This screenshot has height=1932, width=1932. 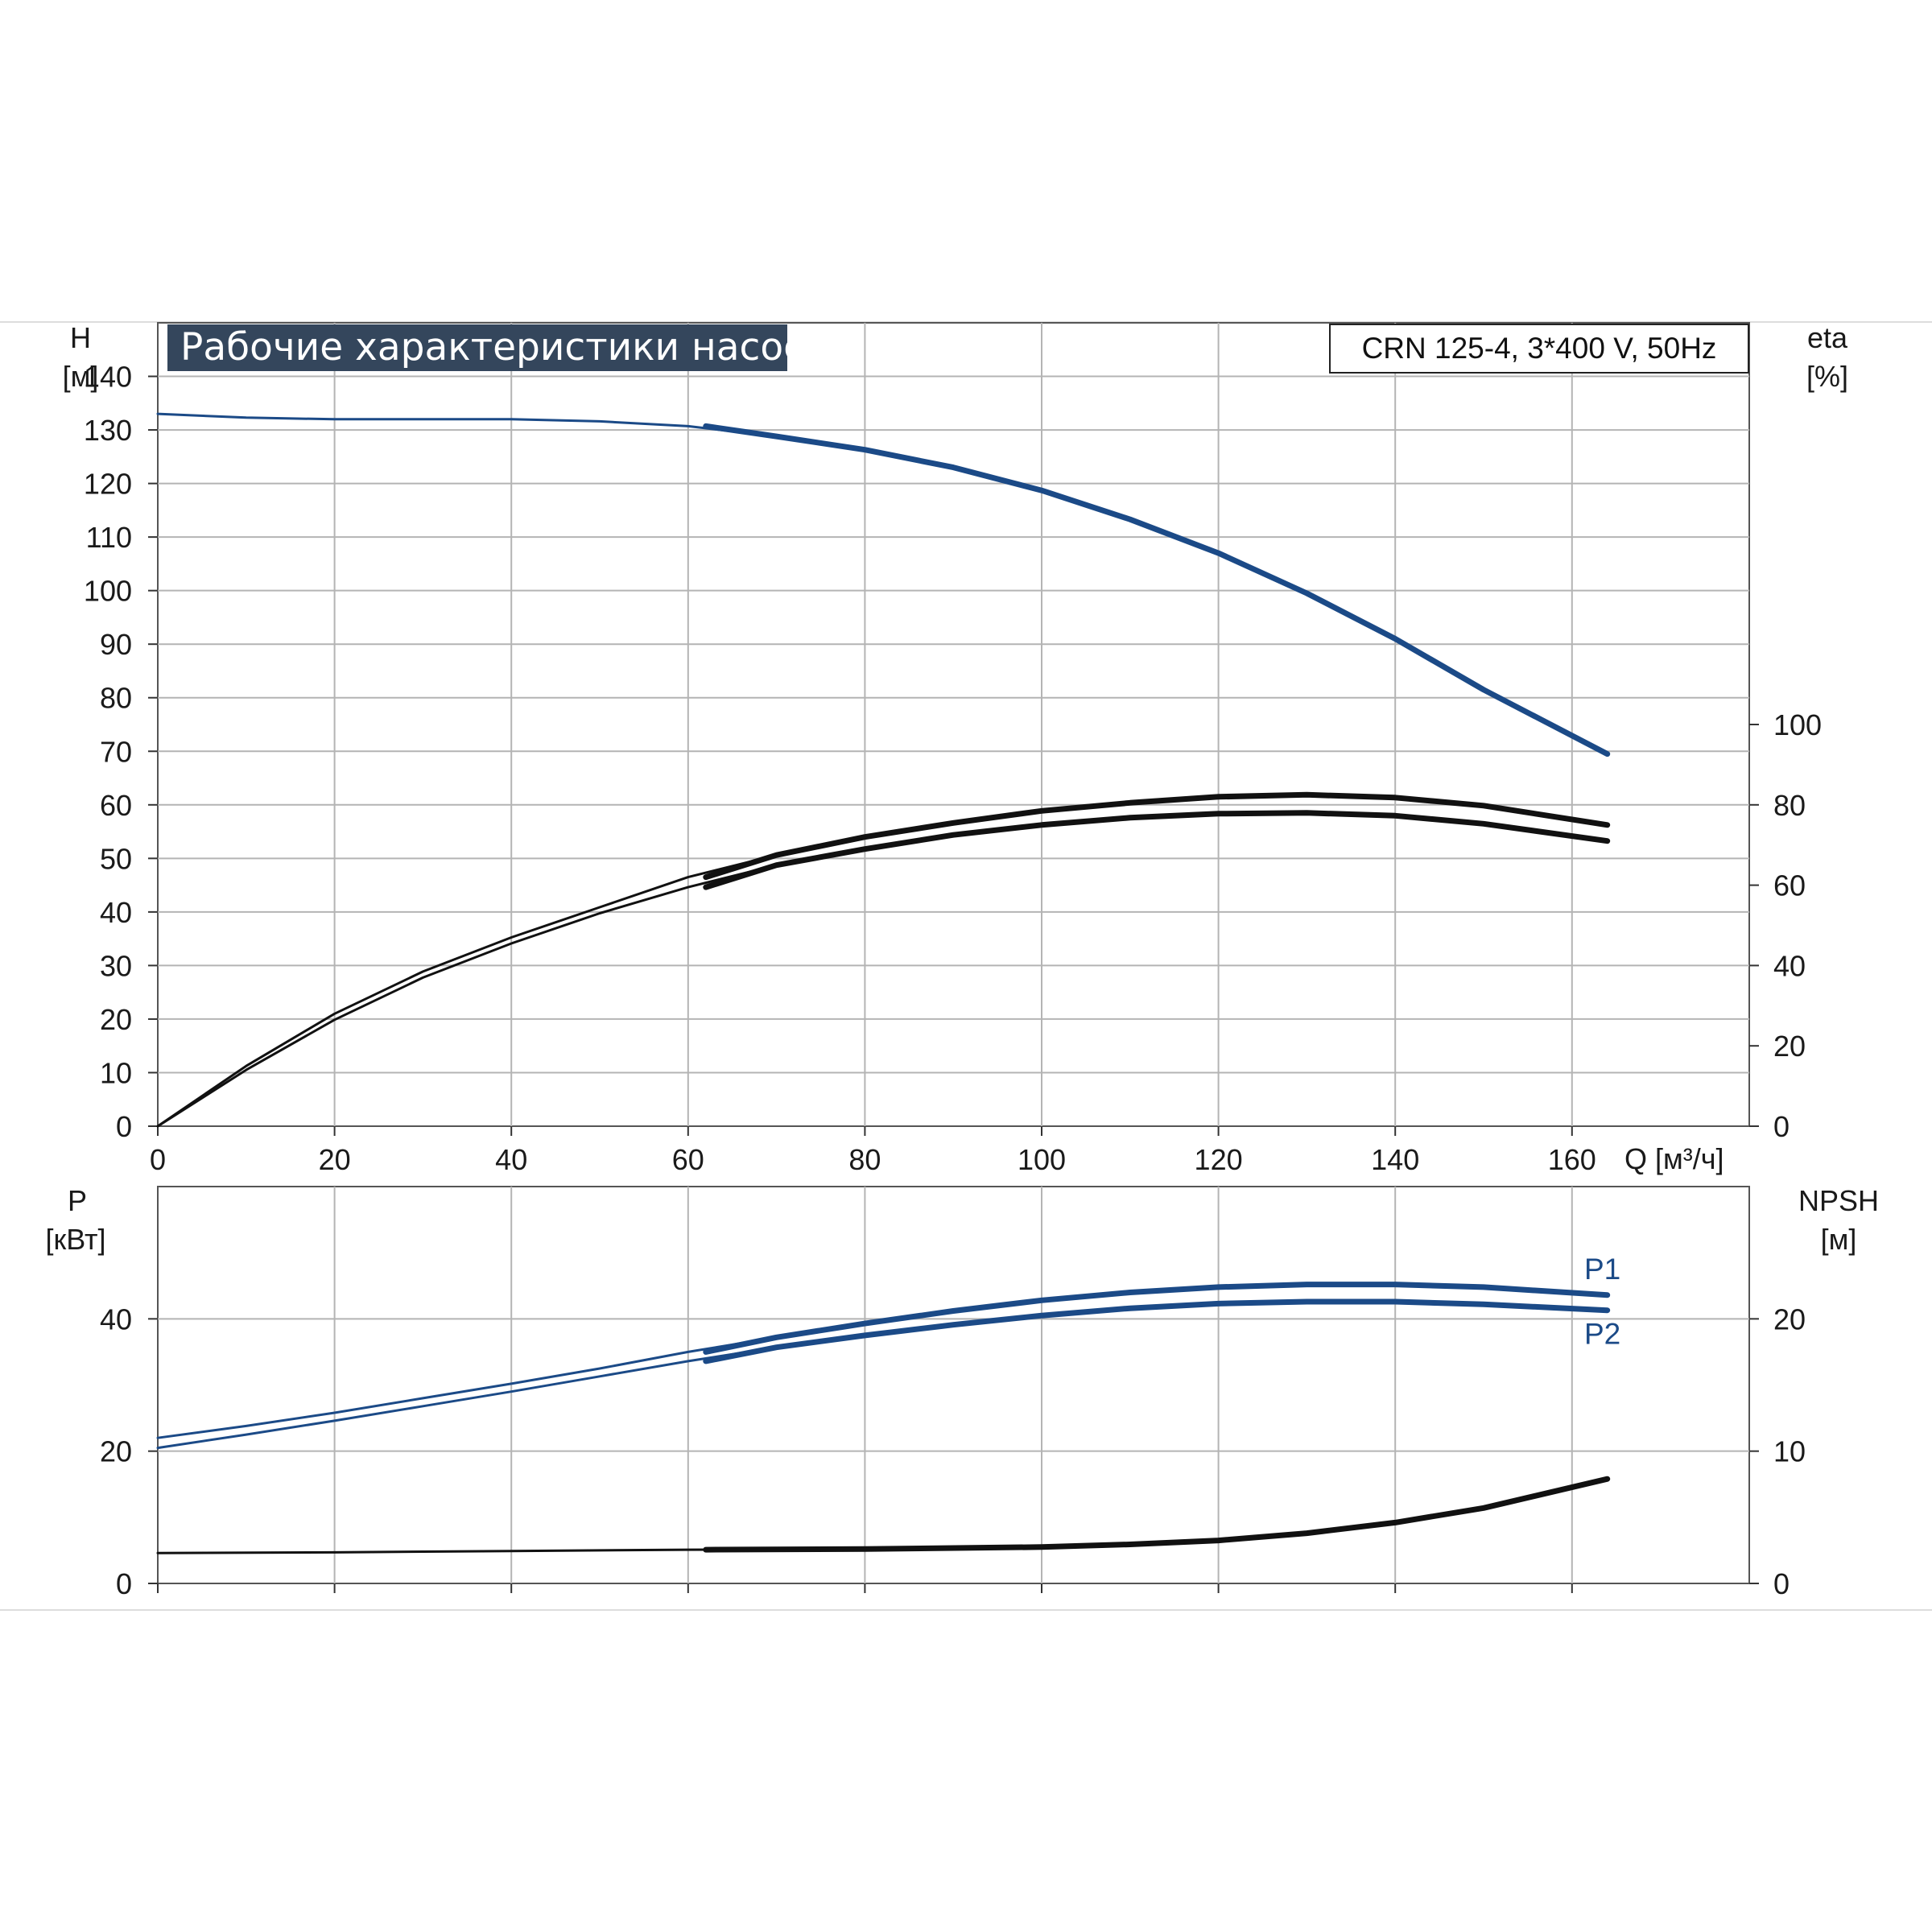 I want to click on left-tick-label: 70, so click(x=116, y=751).